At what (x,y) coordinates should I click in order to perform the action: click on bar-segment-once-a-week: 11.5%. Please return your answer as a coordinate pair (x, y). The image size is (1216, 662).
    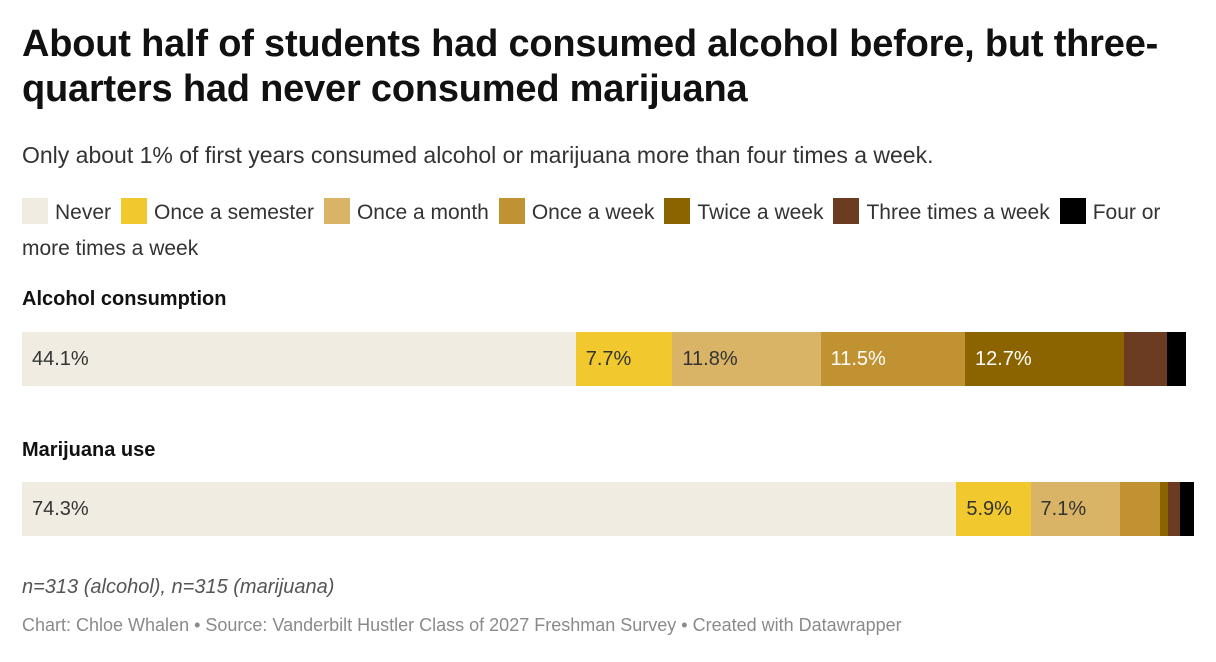
    Looking at the image, I should click on (892, 359).